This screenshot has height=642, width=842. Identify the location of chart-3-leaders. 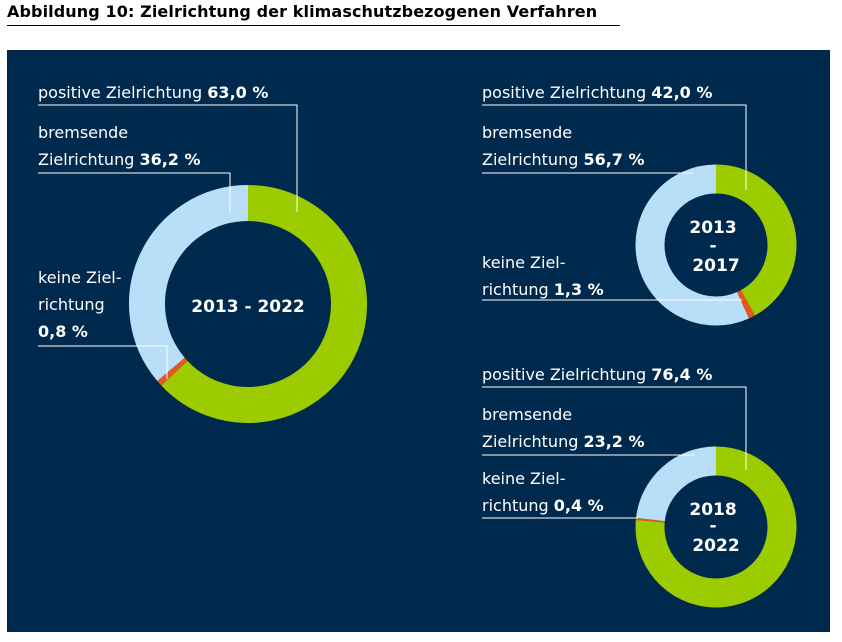
(614, 452).